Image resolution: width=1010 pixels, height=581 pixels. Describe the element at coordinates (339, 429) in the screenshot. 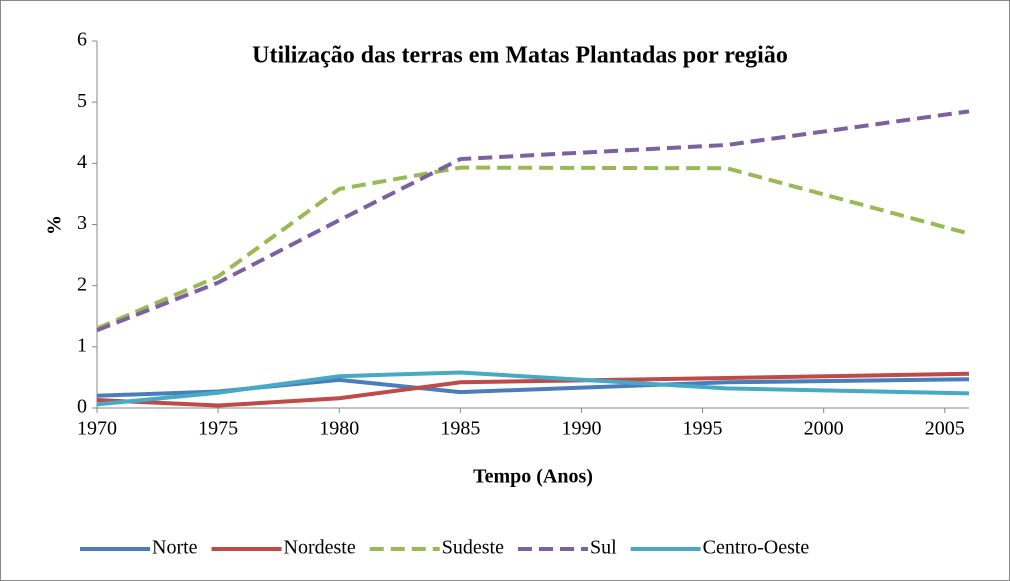

I see `x-tick-label: 1980` at that location.